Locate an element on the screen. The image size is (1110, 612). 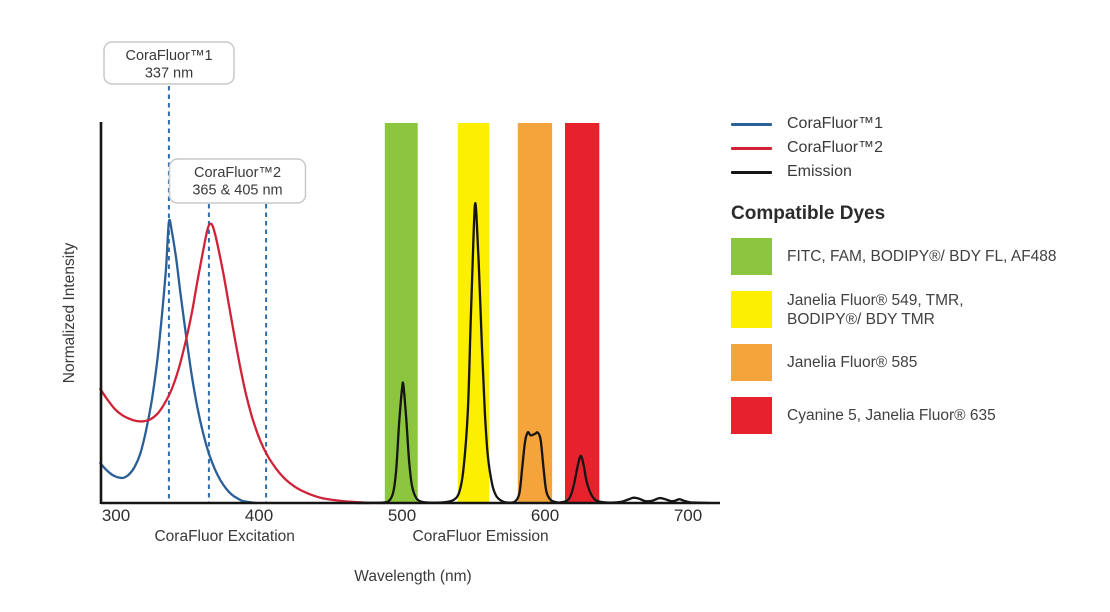
x-tick-label: 500 is located at coordinates (402, 515).